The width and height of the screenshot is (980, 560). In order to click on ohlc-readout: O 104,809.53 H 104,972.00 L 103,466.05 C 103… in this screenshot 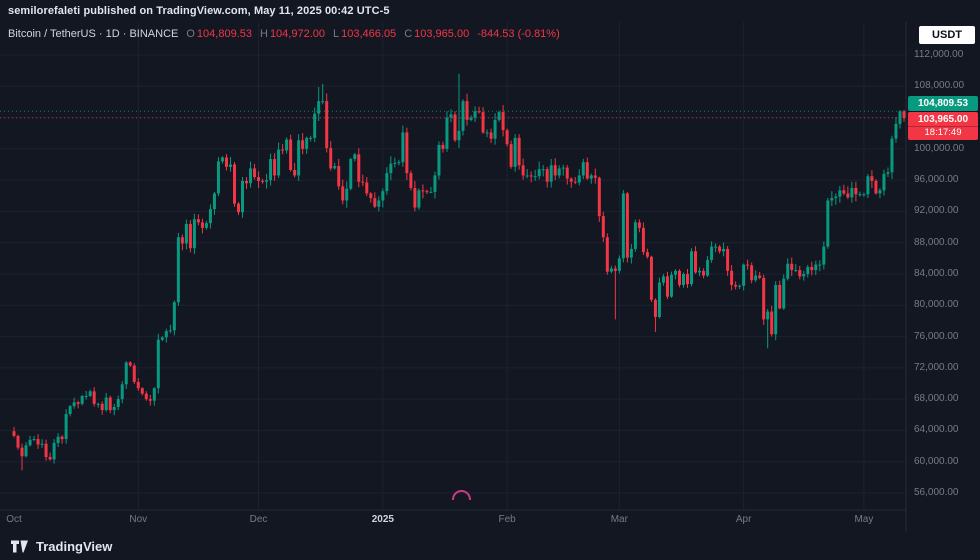, I will do `click(372, 34)`.